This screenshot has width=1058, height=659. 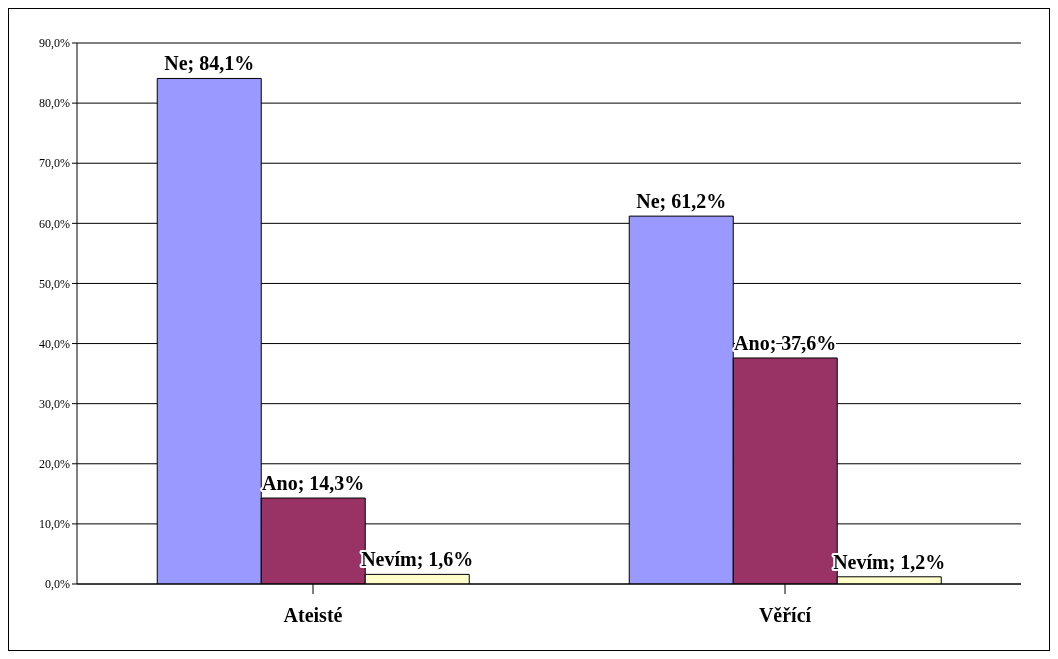 I want to click on y-tick-label: 30,0%, so click(x=54, y=403).